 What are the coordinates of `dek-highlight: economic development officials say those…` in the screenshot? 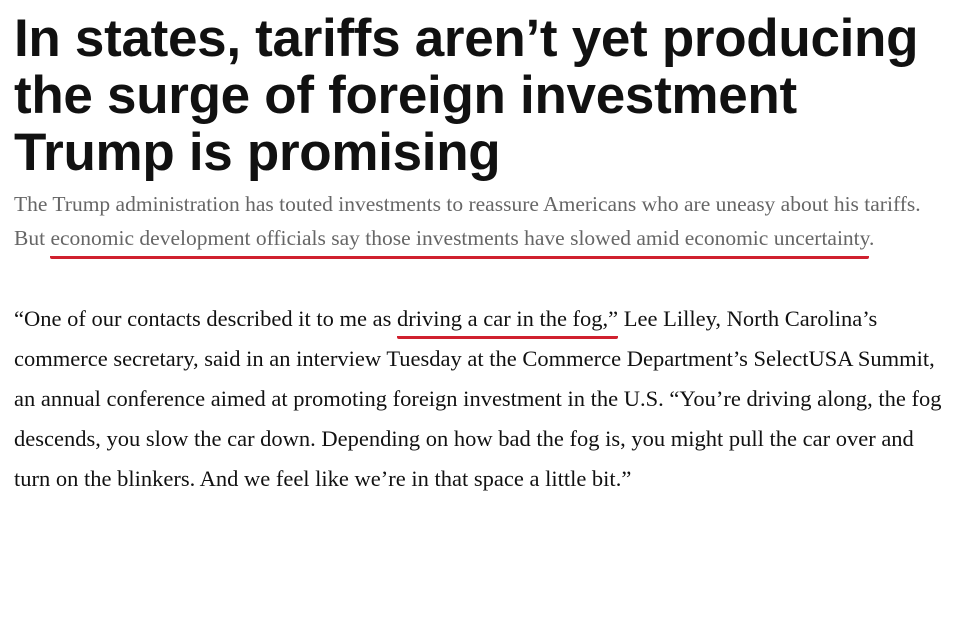 It's located at (460, 242).